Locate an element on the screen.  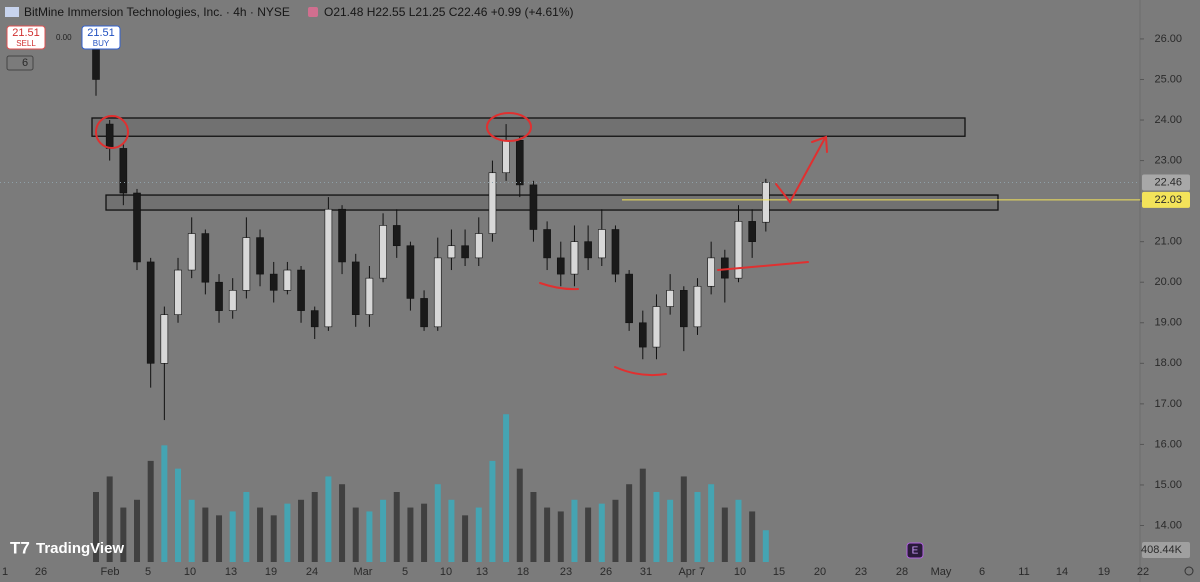
earnings-label: E is located at coordinates (915, 551).